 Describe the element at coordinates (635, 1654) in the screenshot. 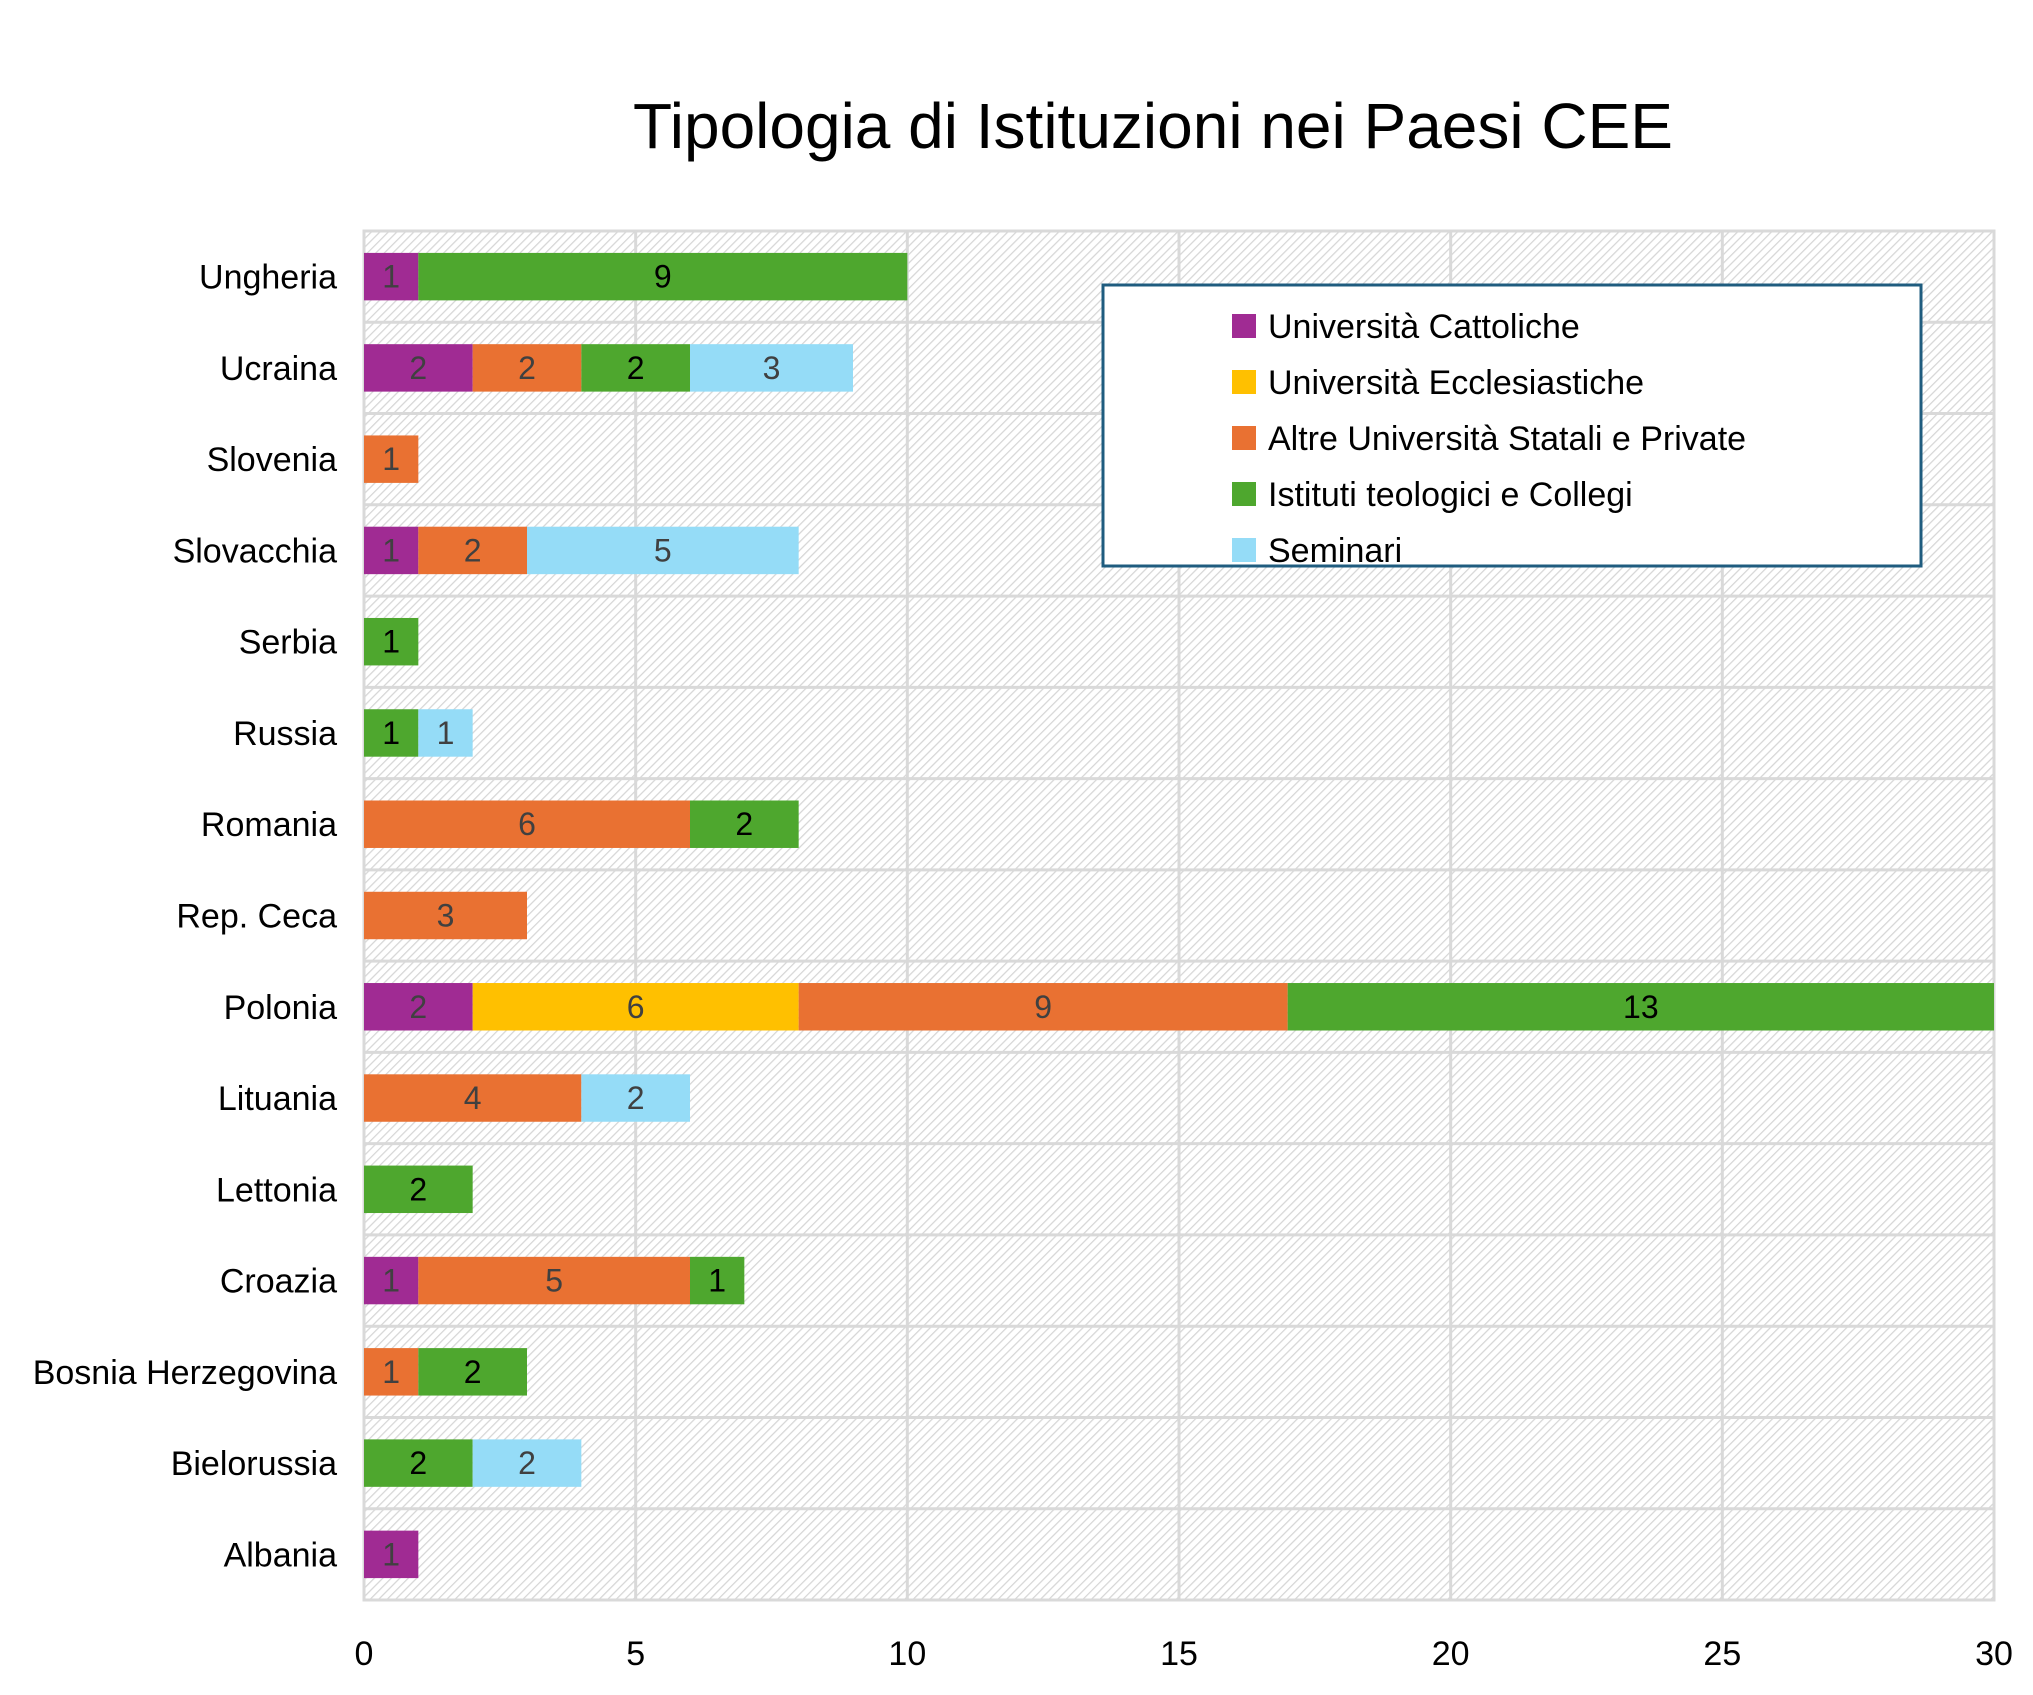

I see `x-tick-label: 5` at that location.